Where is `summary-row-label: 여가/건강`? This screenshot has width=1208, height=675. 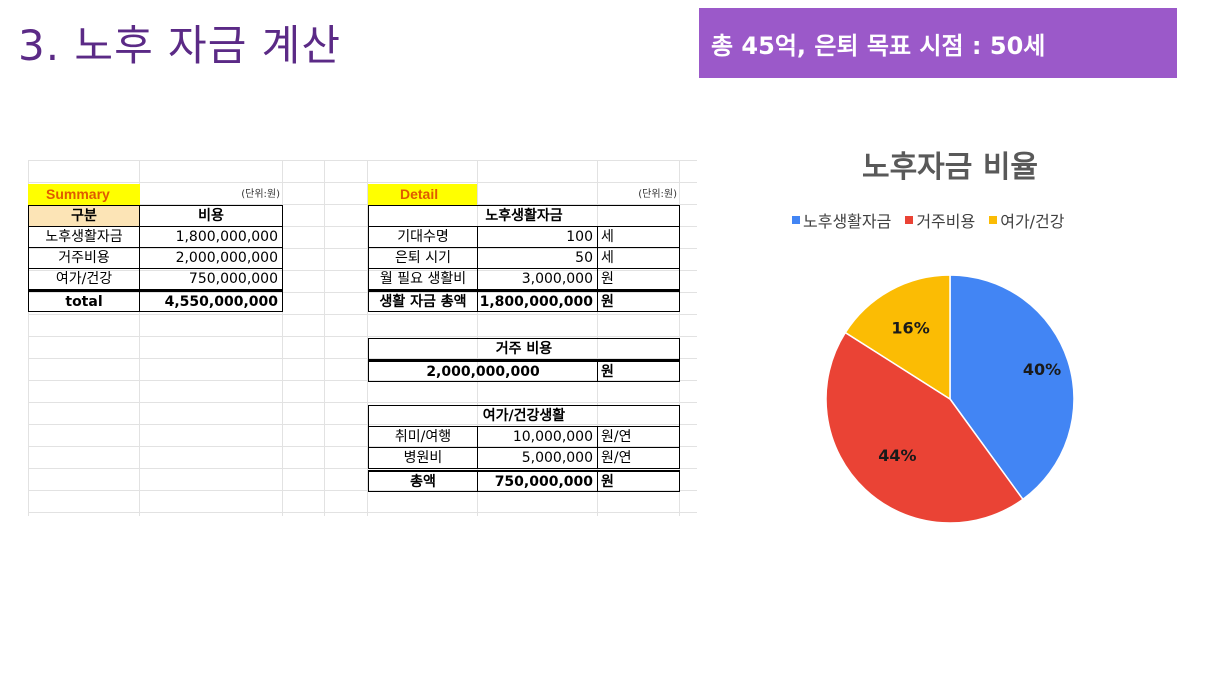
summary-row-label: 여가/건강 is located at coordinates (84, 279).